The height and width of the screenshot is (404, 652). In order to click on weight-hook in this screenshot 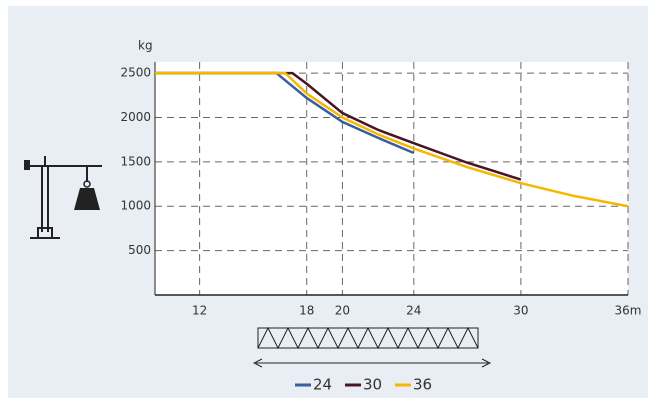, I will do `click(87, 184)`.